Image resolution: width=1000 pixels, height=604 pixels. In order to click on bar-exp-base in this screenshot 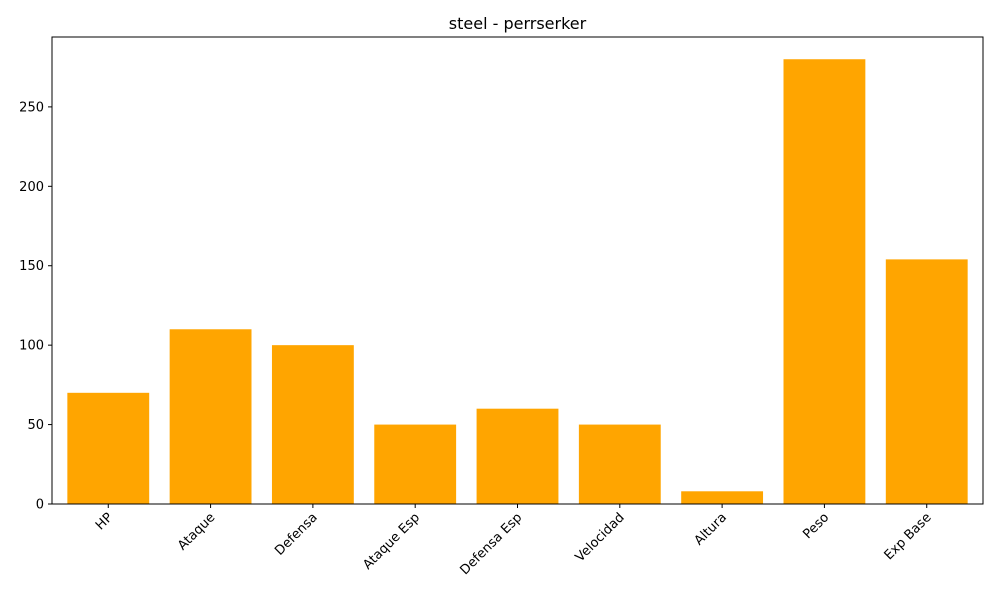, I will do `click(926, 381)`.